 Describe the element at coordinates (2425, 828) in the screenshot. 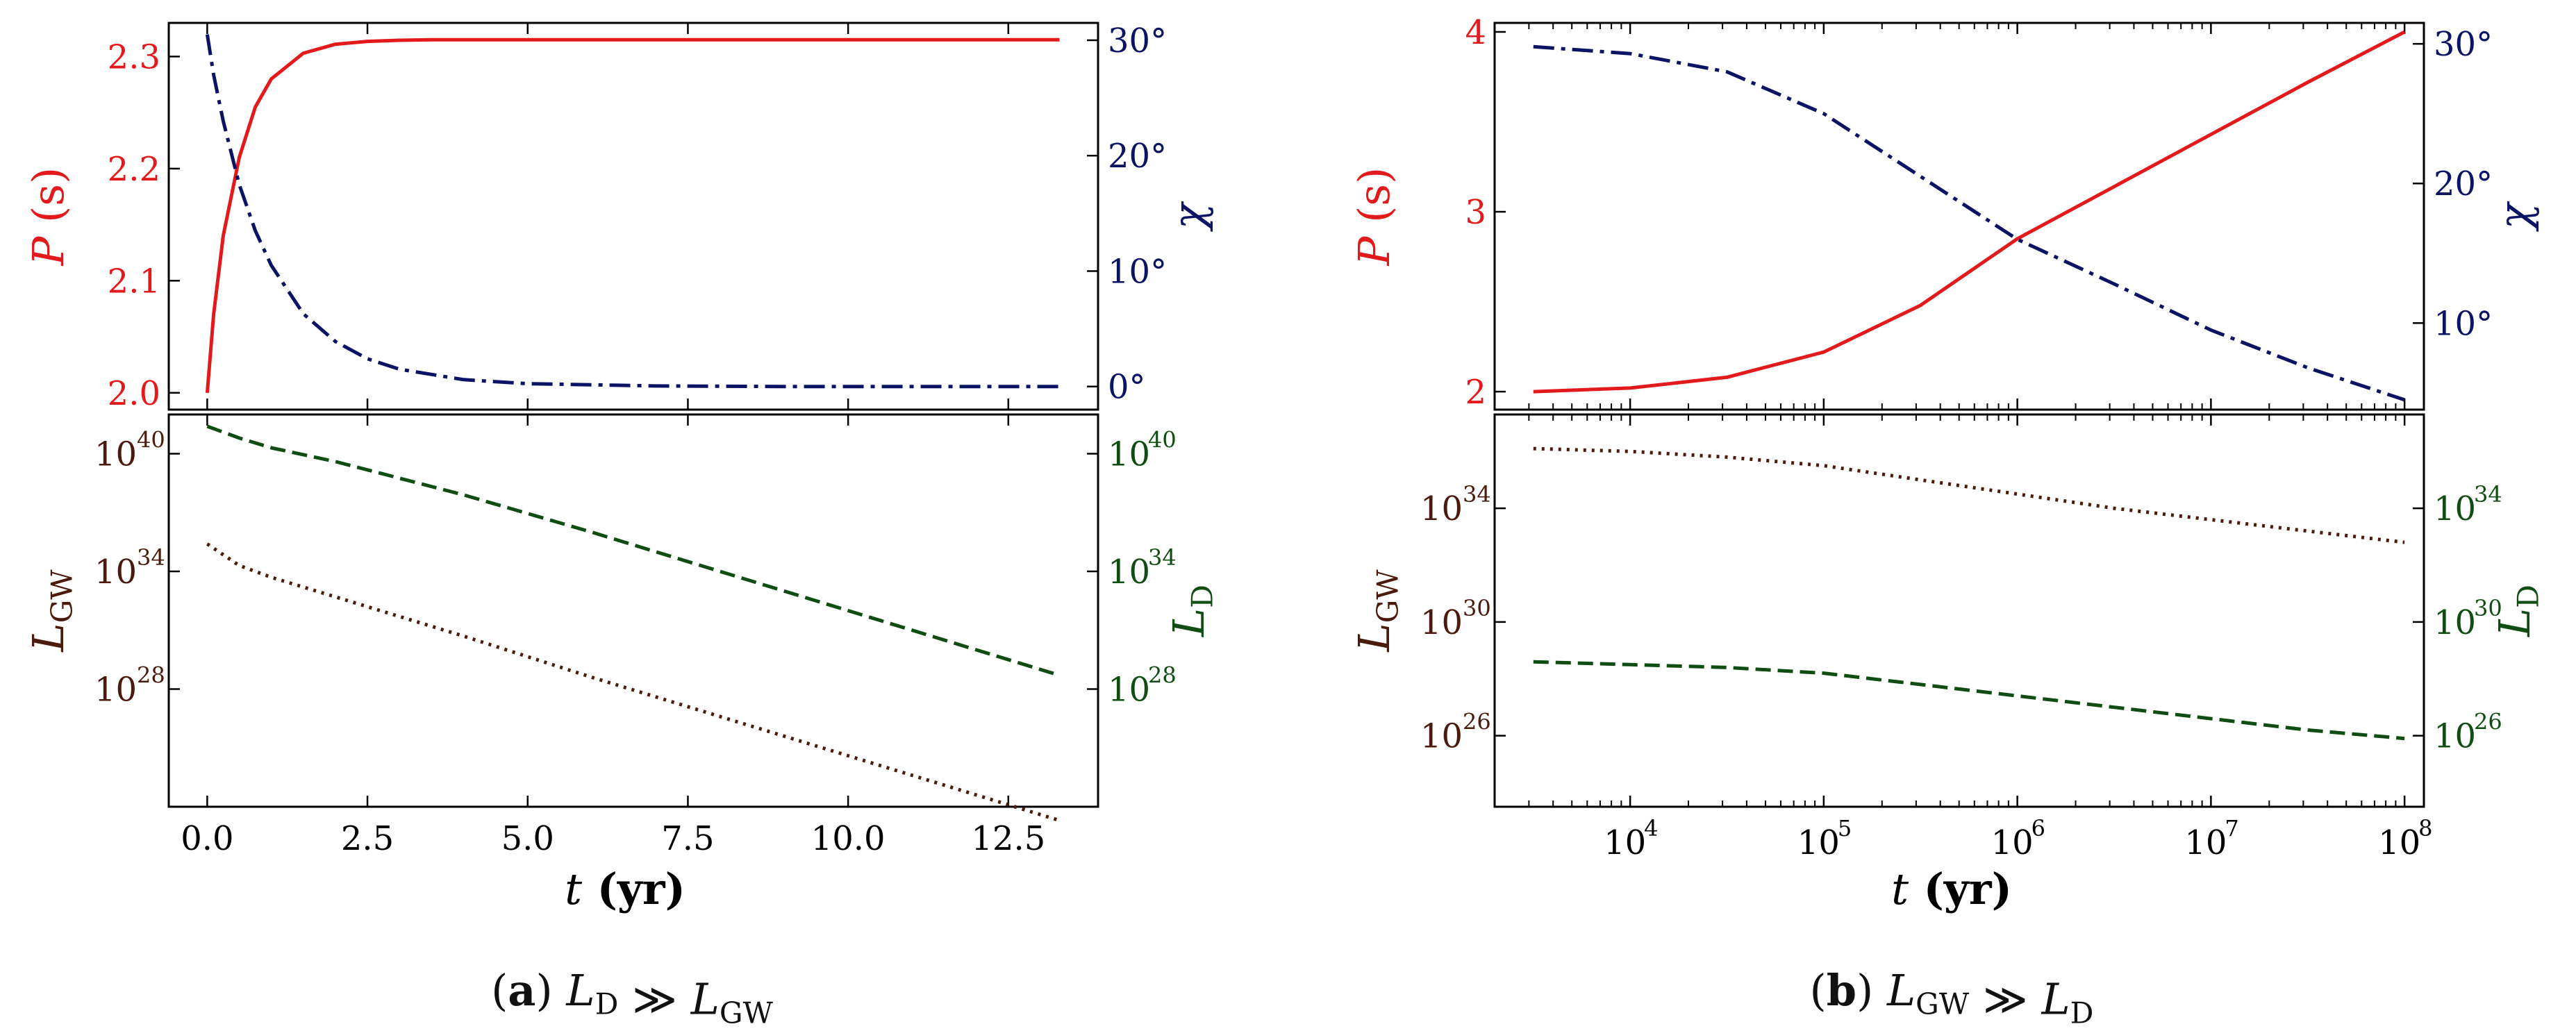

I see `x-tick-label-exp: 8` at that location.